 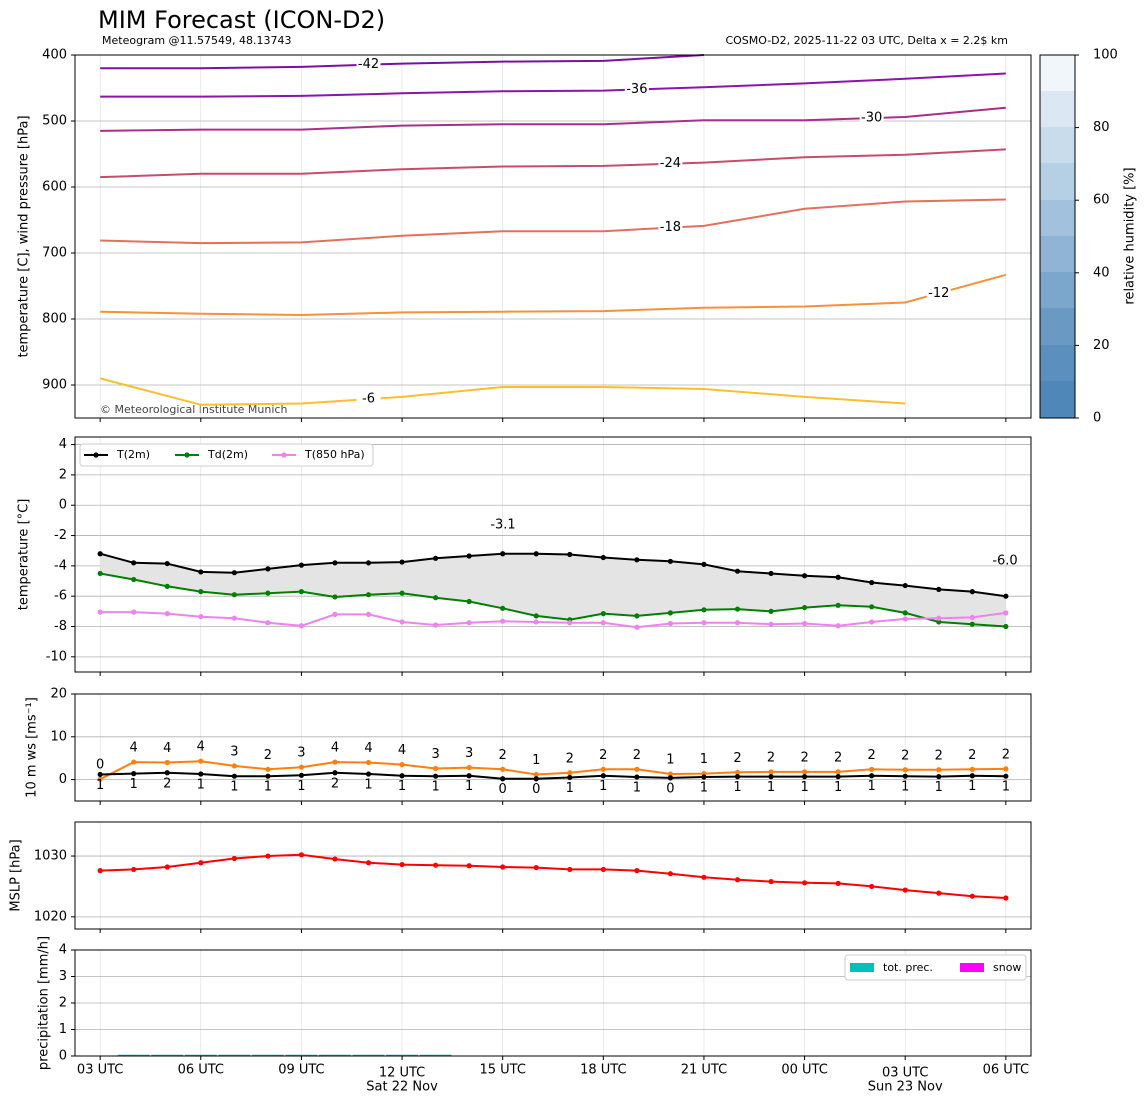 What do you see at coordinates (60, 535) in the screenshot?
I see `y-tick-label: -2` at bounding box center [60, 535].